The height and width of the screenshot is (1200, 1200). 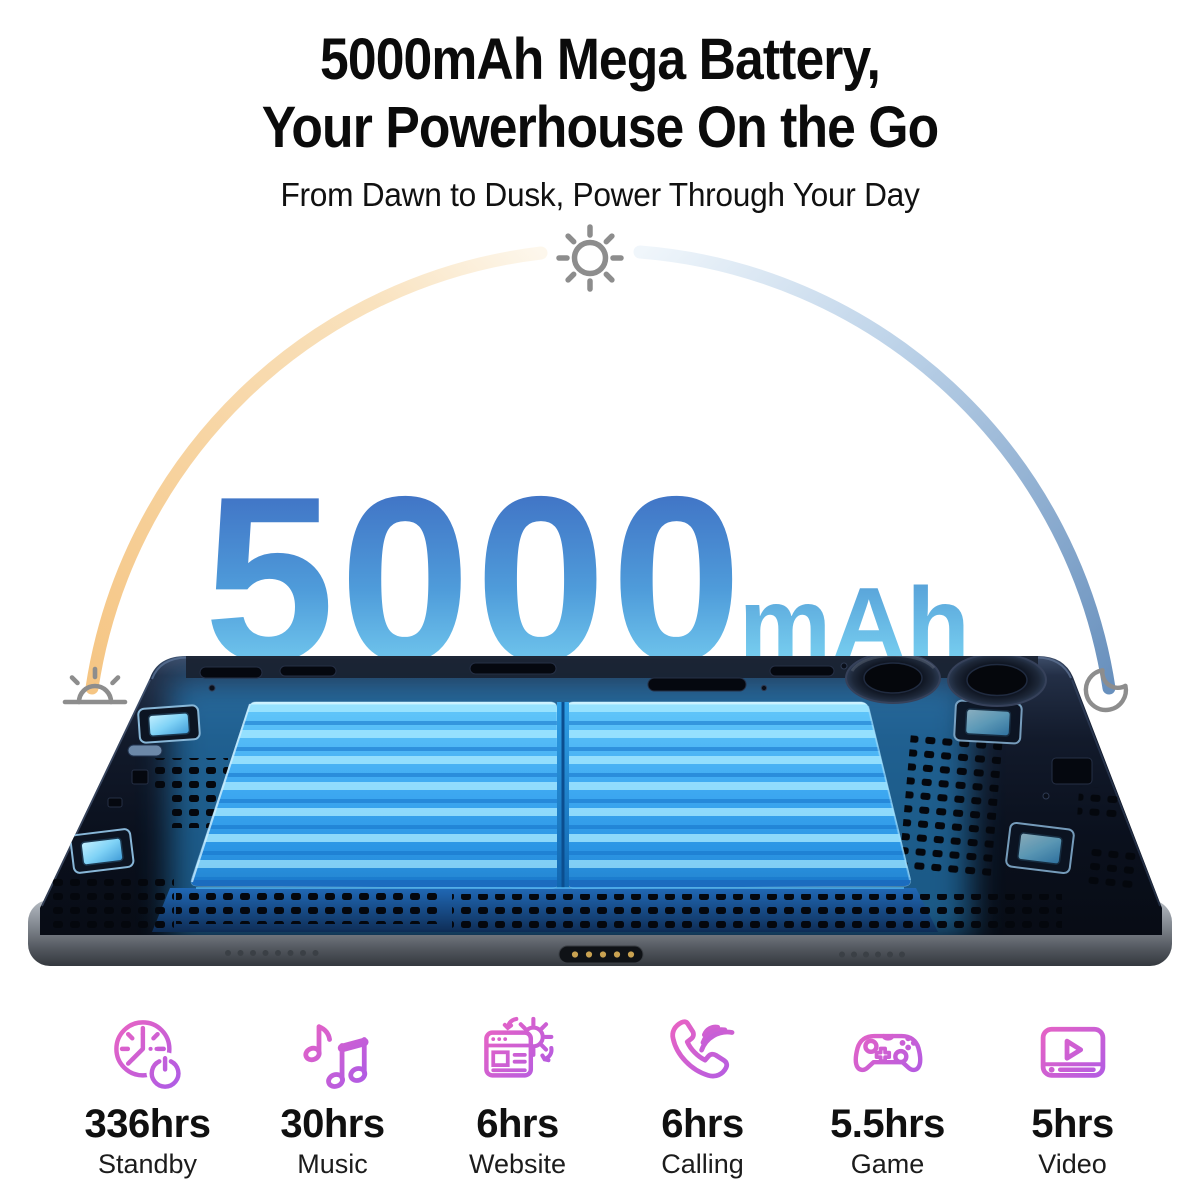 What do you see at coordinates (332, 1054) in the screenshot?
I see `music-notes-icon` at bounding box center [332, 1054].